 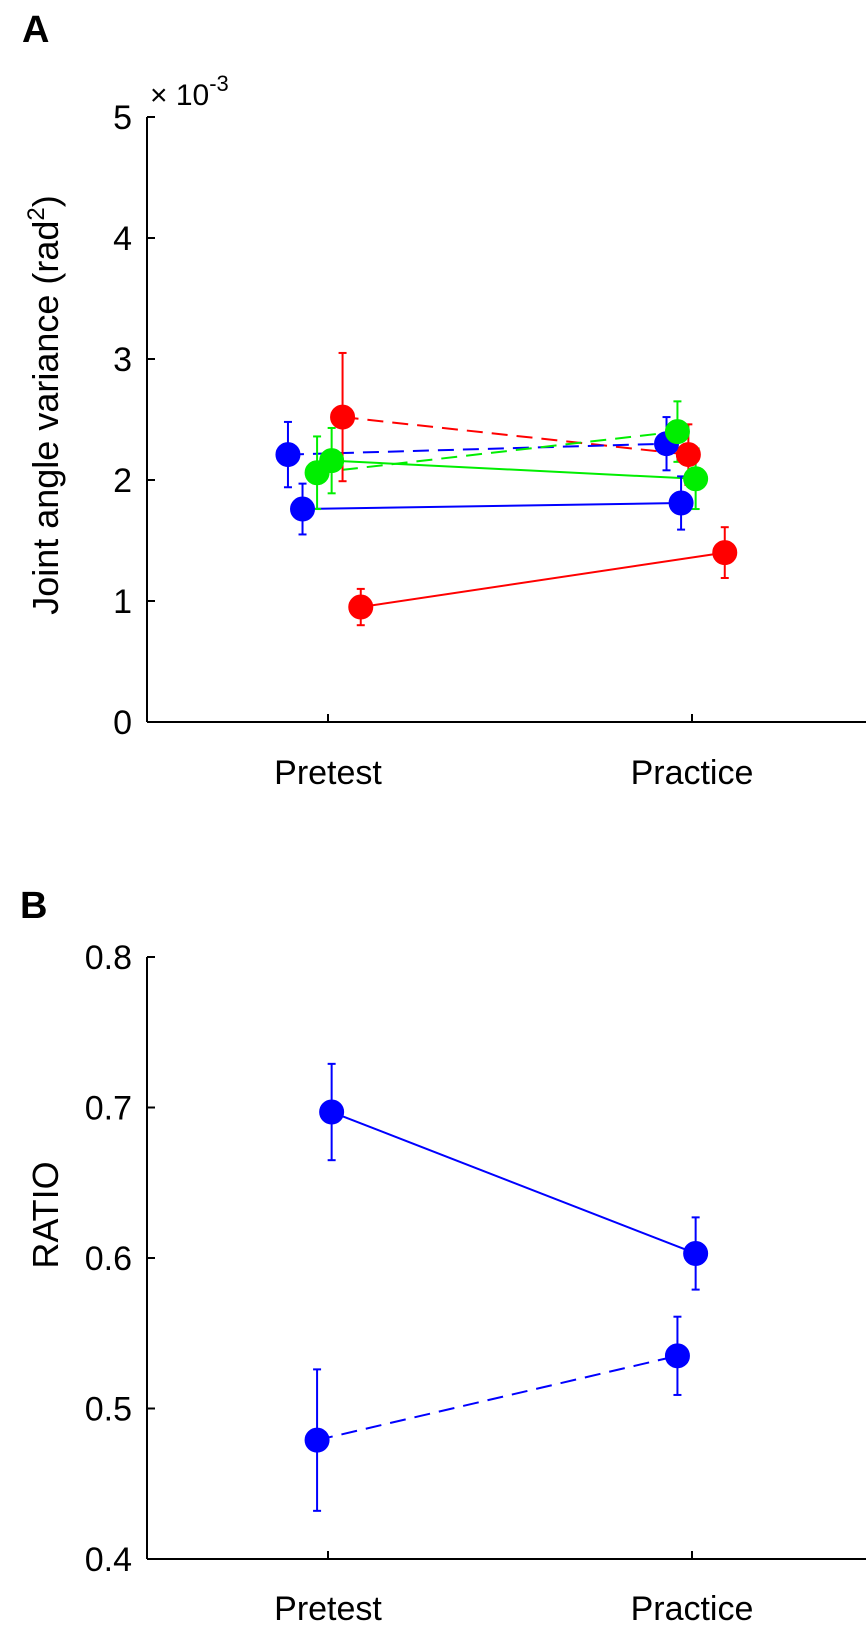 What do you see at coordinates (108, 1259) in the screenshot?
I see `panel-b-y-tick-label: 0.6` at bounding box center [108, 1259].